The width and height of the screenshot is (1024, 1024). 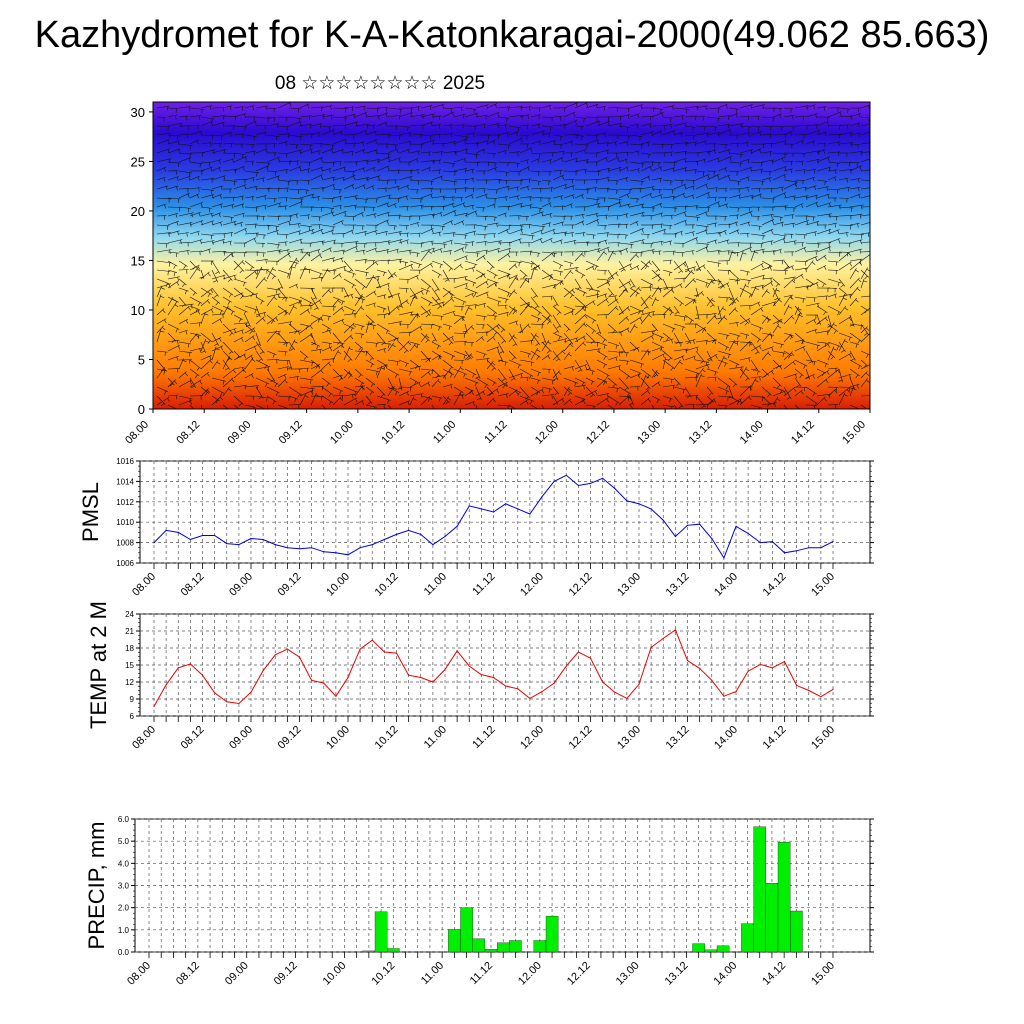 What do you see at coordinates (138, 310) in the screenshot?
I see `y-tick-label: 10` at bounding box center [138, 310].